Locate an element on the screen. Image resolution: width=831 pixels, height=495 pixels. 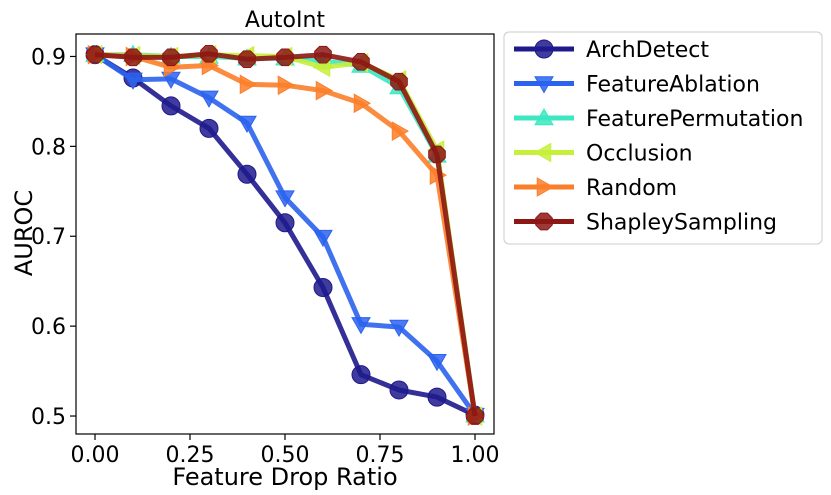
y-tick-label: 0.9 is located at coordinates (48, 57).